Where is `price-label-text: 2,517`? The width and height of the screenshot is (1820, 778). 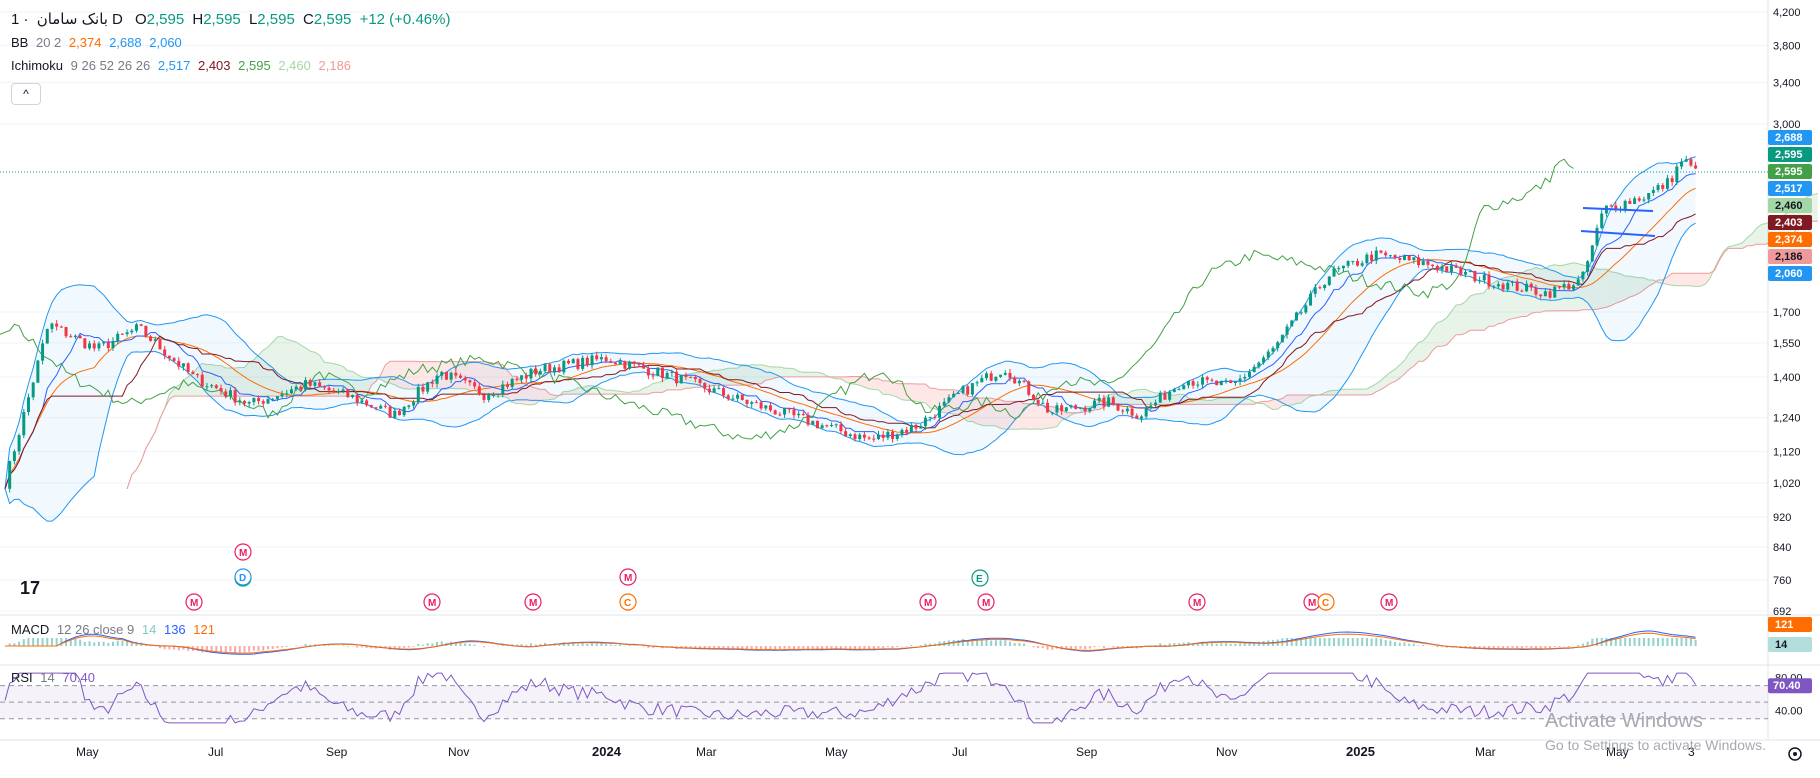 price-label-text: 2,517 is located at coordinates (1789, 189).